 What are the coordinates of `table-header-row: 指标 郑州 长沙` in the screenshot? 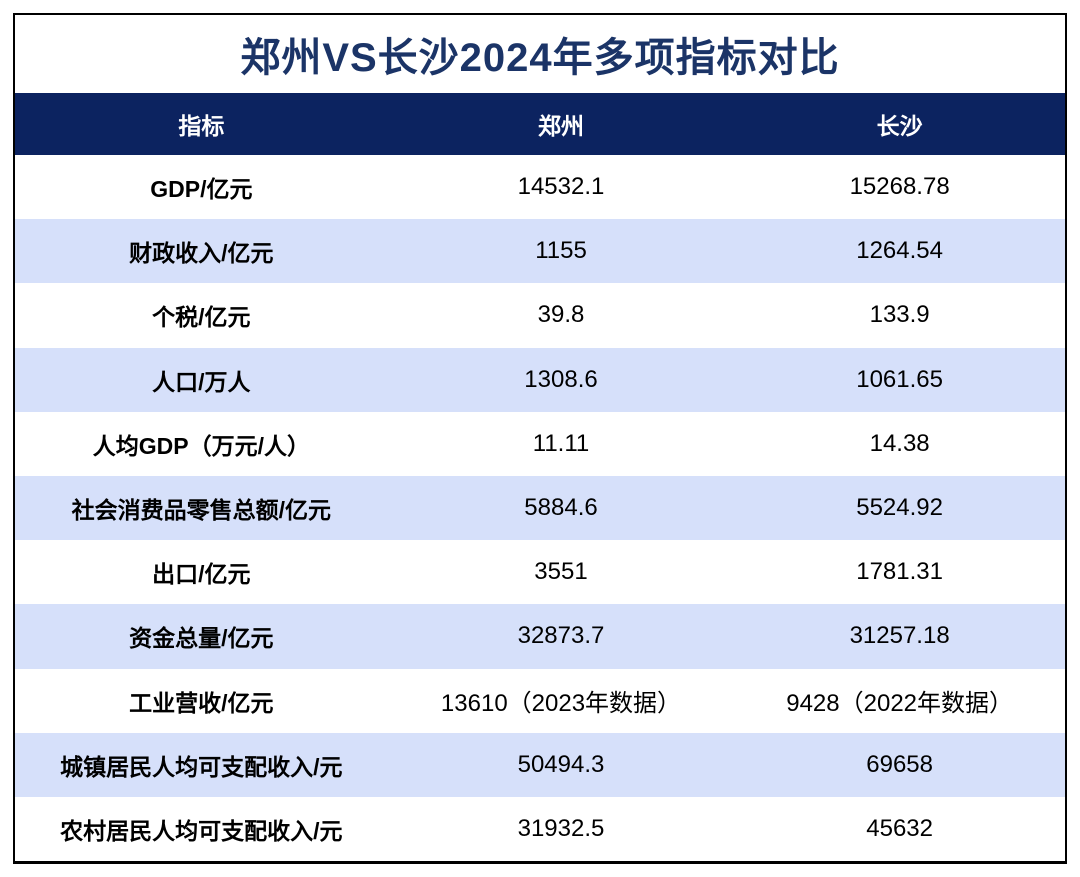 It's located at (540, 124).